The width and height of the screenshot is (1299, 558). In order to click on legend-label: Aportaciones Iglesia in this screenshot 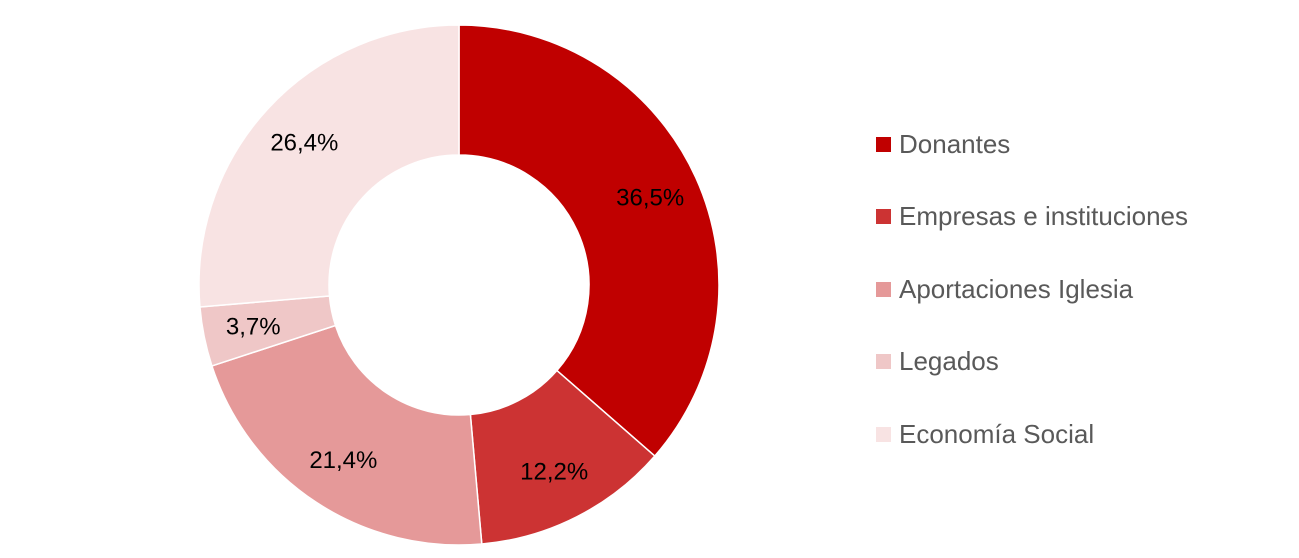, I will do `click(1016, 288)`.